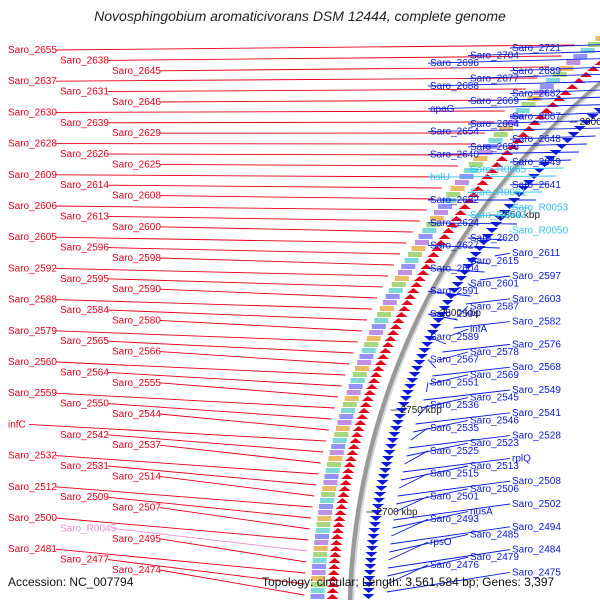  I want to click on right-gene-label: Saro_R0050, so click(540, 230).